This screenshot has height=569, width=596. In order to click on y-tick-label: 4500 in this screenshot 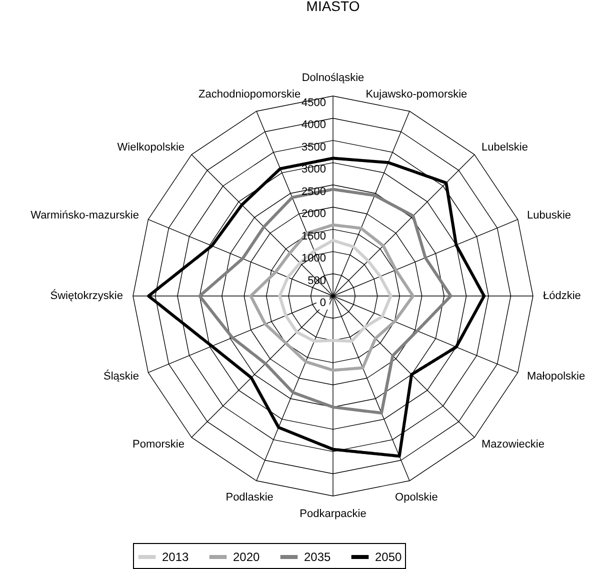, I will do `click(314, 103)`.